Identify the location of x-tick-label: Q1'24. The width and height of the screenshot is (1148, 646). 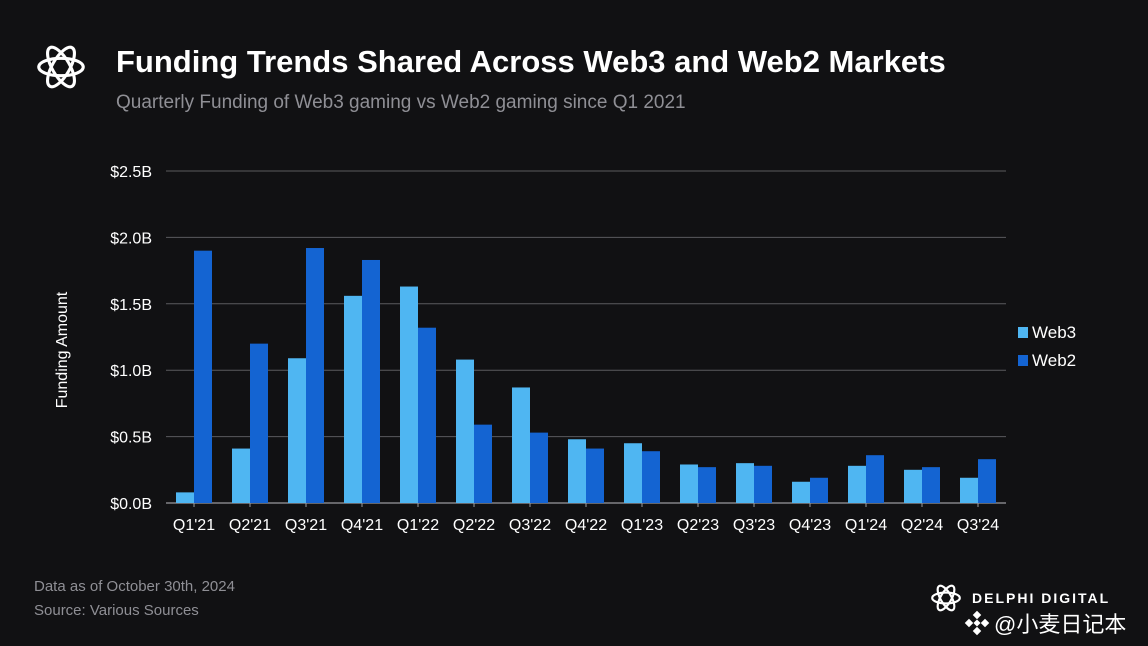
(866, 525).